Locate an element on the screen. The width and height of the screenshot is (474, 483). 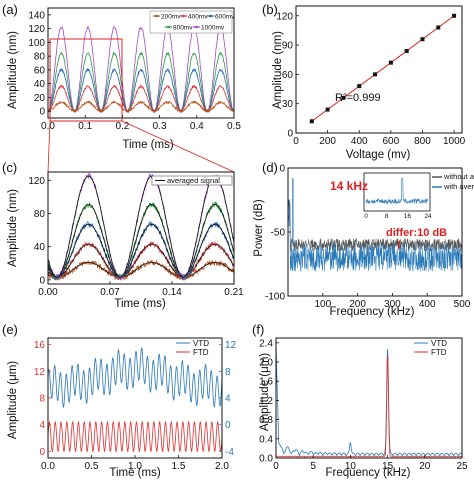
panel-a-zoom-box is located at coordinates (86, 80).